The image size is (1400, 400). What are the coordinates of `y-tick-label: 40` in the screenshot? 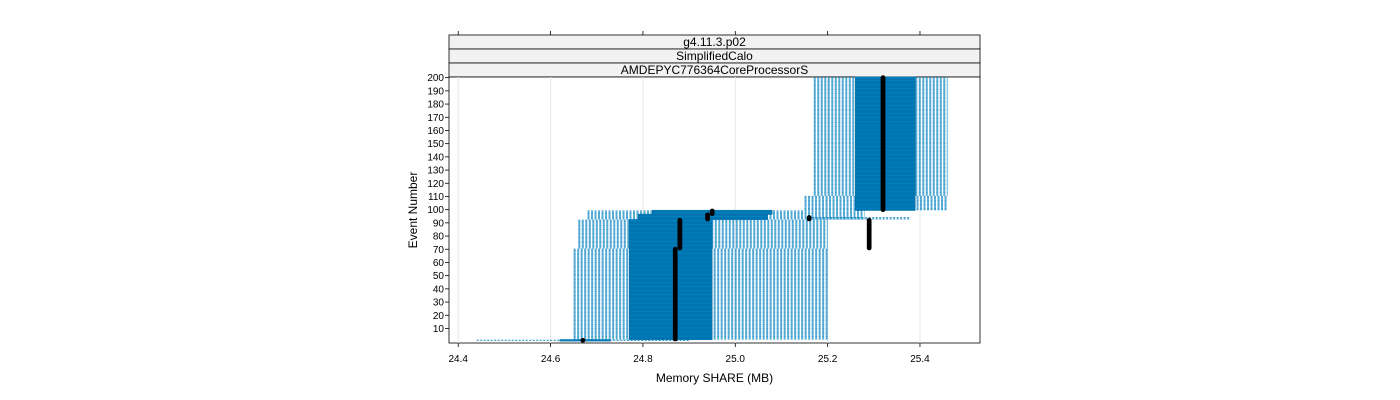 It's located at (439, 289).